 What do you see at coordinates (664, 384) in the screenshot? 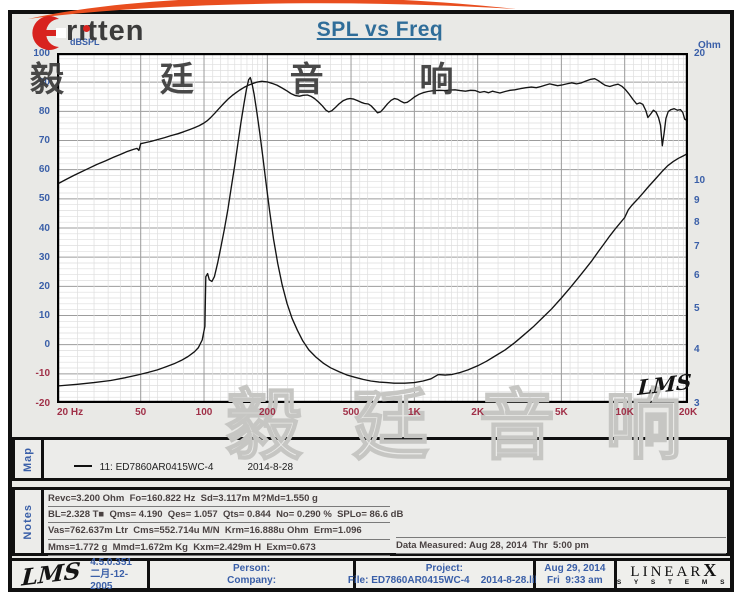
I see `lms-chart-logo: LMS` at bounding box center [664, 384].